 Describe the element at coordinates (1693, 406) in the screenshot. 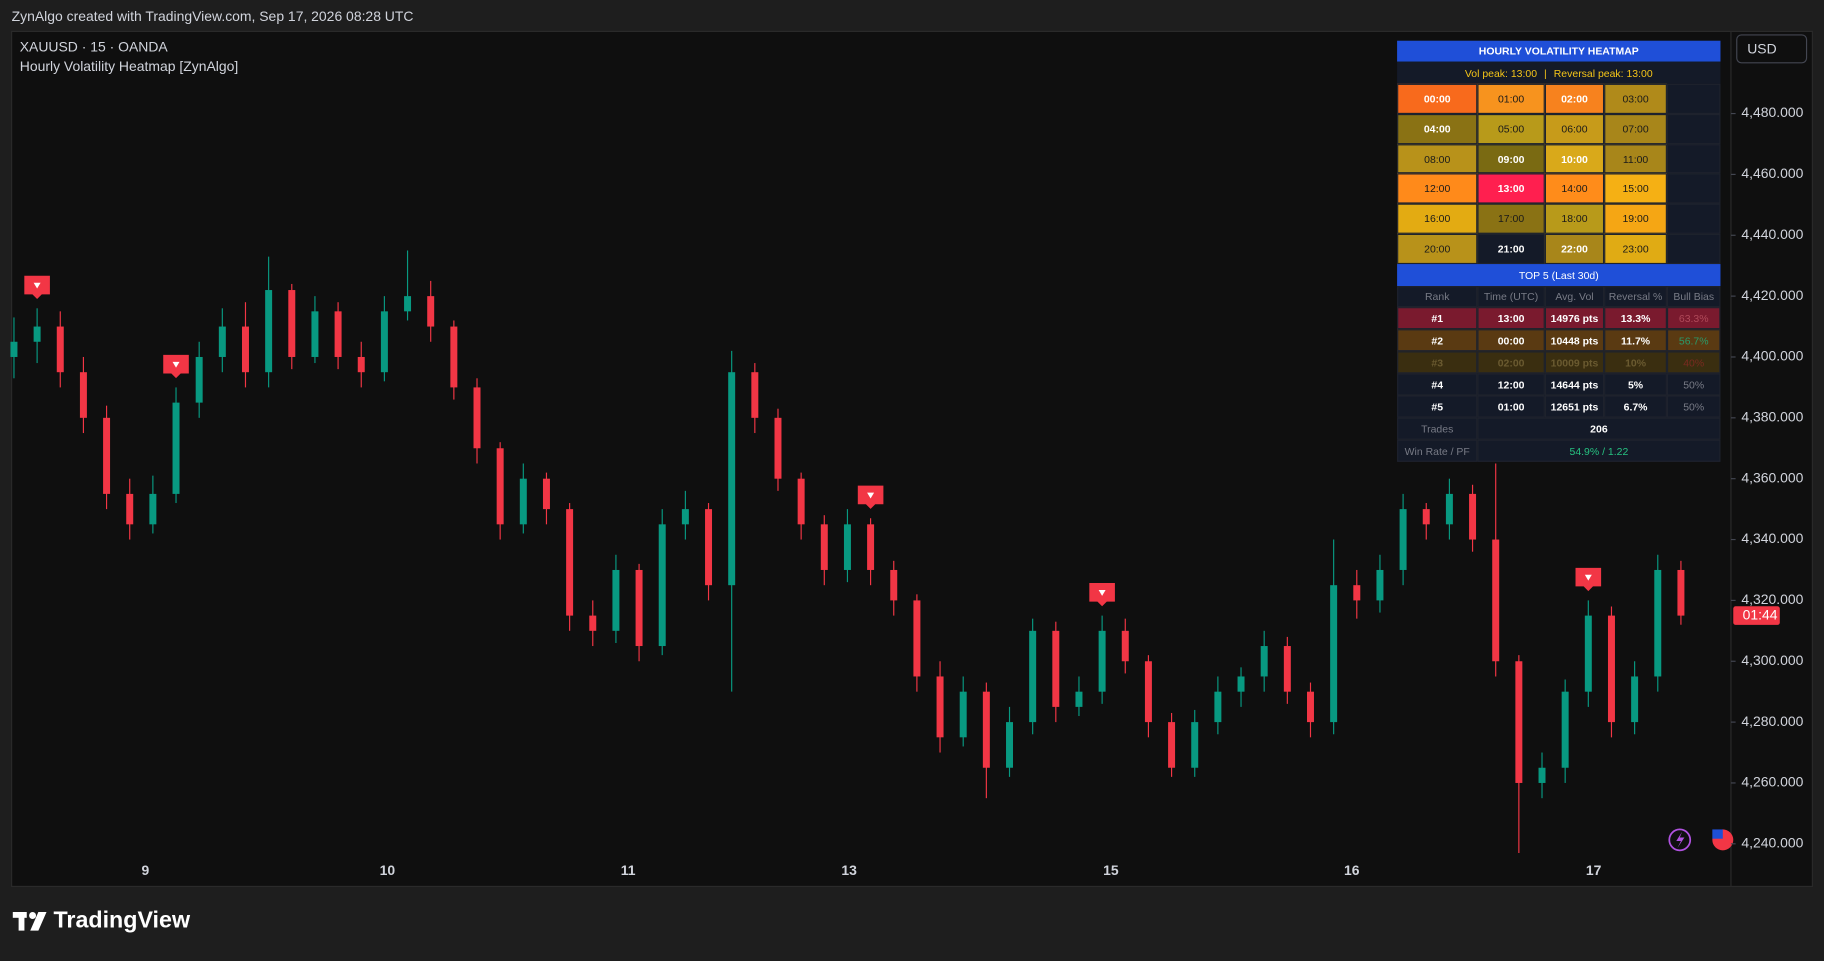

I see `rank-cell: 50%` at that location.